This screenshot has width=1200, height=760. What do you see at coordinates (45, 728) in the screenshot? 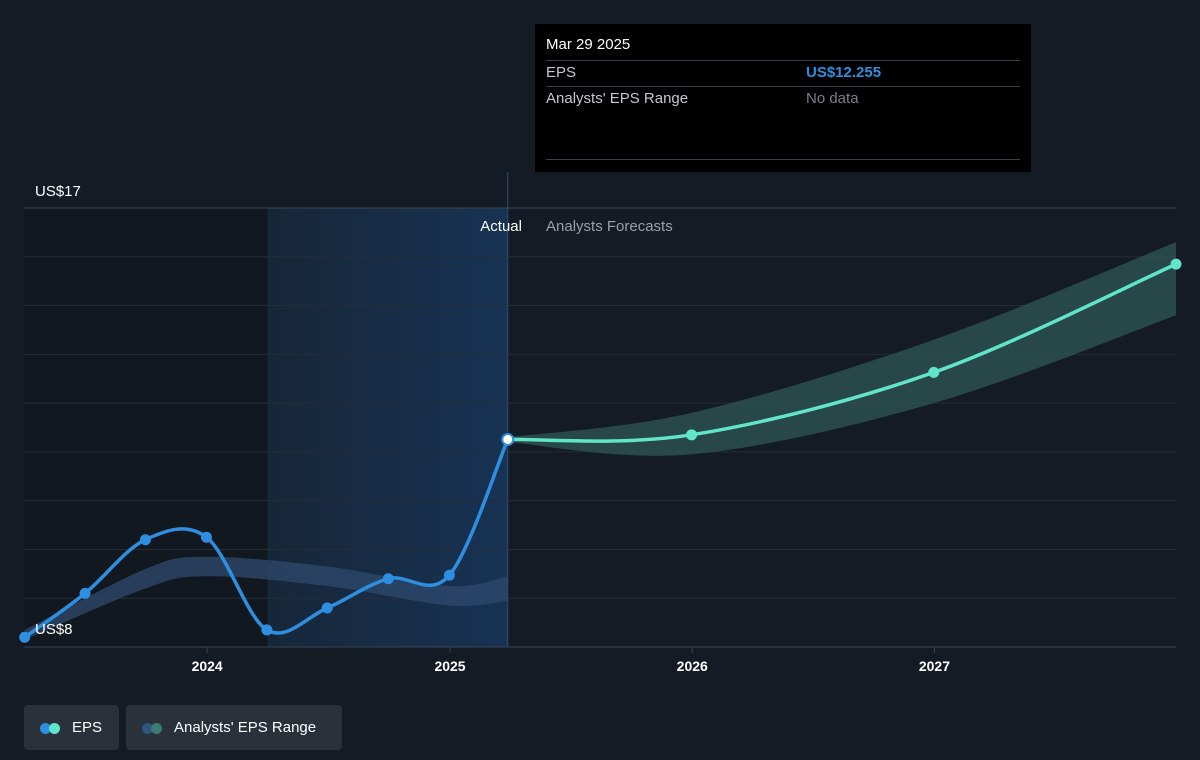
I see `eps-past-dot-icon` at bounding box center [45, 728].